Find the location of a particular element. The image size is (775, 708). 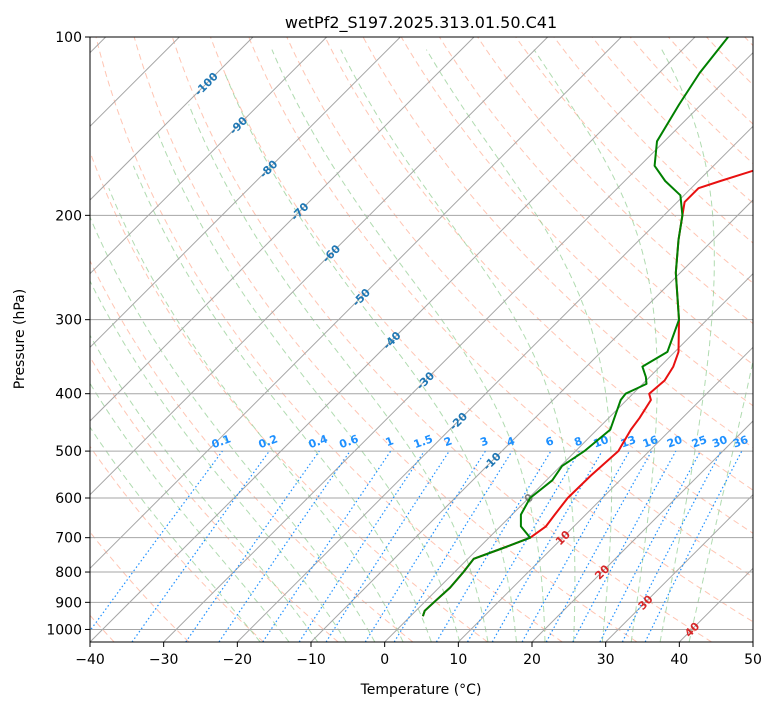

x-tick-label: 30 is located at coordinates (606, 660).